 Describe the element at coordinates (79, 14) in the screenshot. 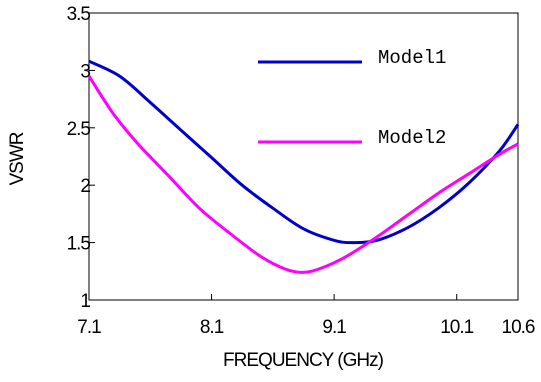

I see `y-tick-label: 3.5` at that location.